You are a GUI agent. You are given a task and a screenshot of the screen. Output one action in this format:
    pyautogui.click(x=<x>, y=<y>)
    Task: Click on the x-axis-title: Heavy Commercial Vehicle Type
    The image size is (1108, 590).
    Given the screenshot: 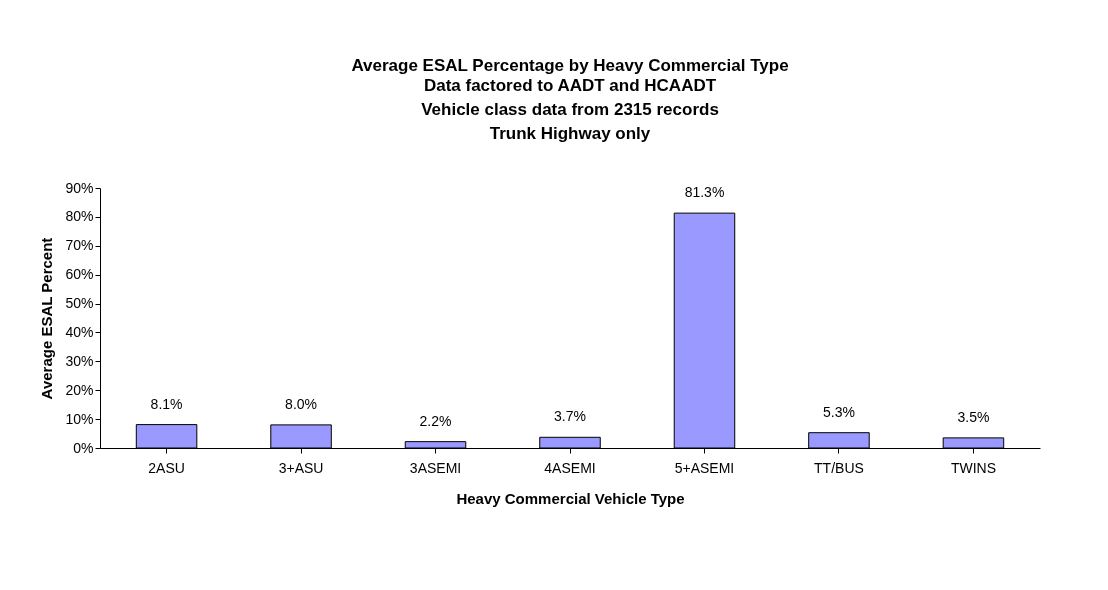 What is the action you would take?
    pyautogui.click(x=570, y=498)
    